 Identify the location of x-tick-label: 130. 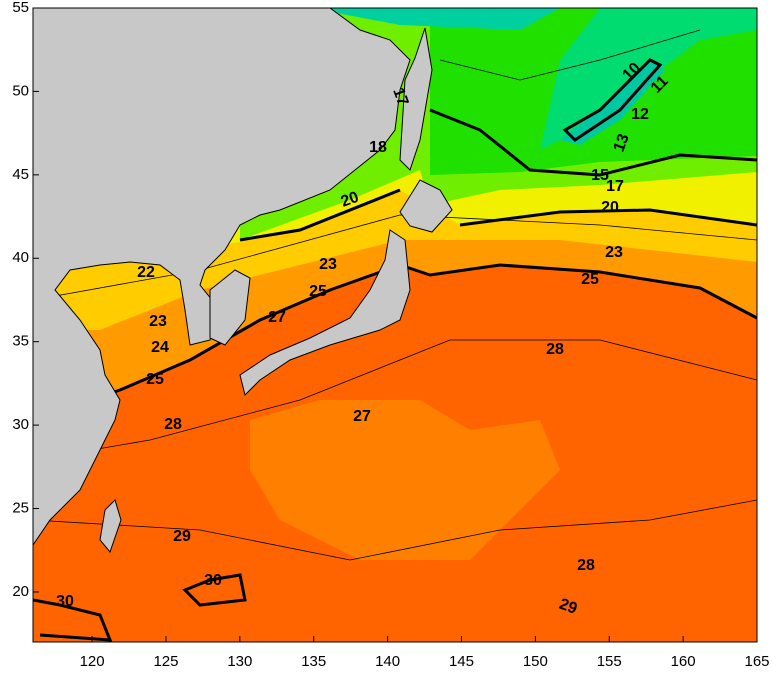
(239, 661).